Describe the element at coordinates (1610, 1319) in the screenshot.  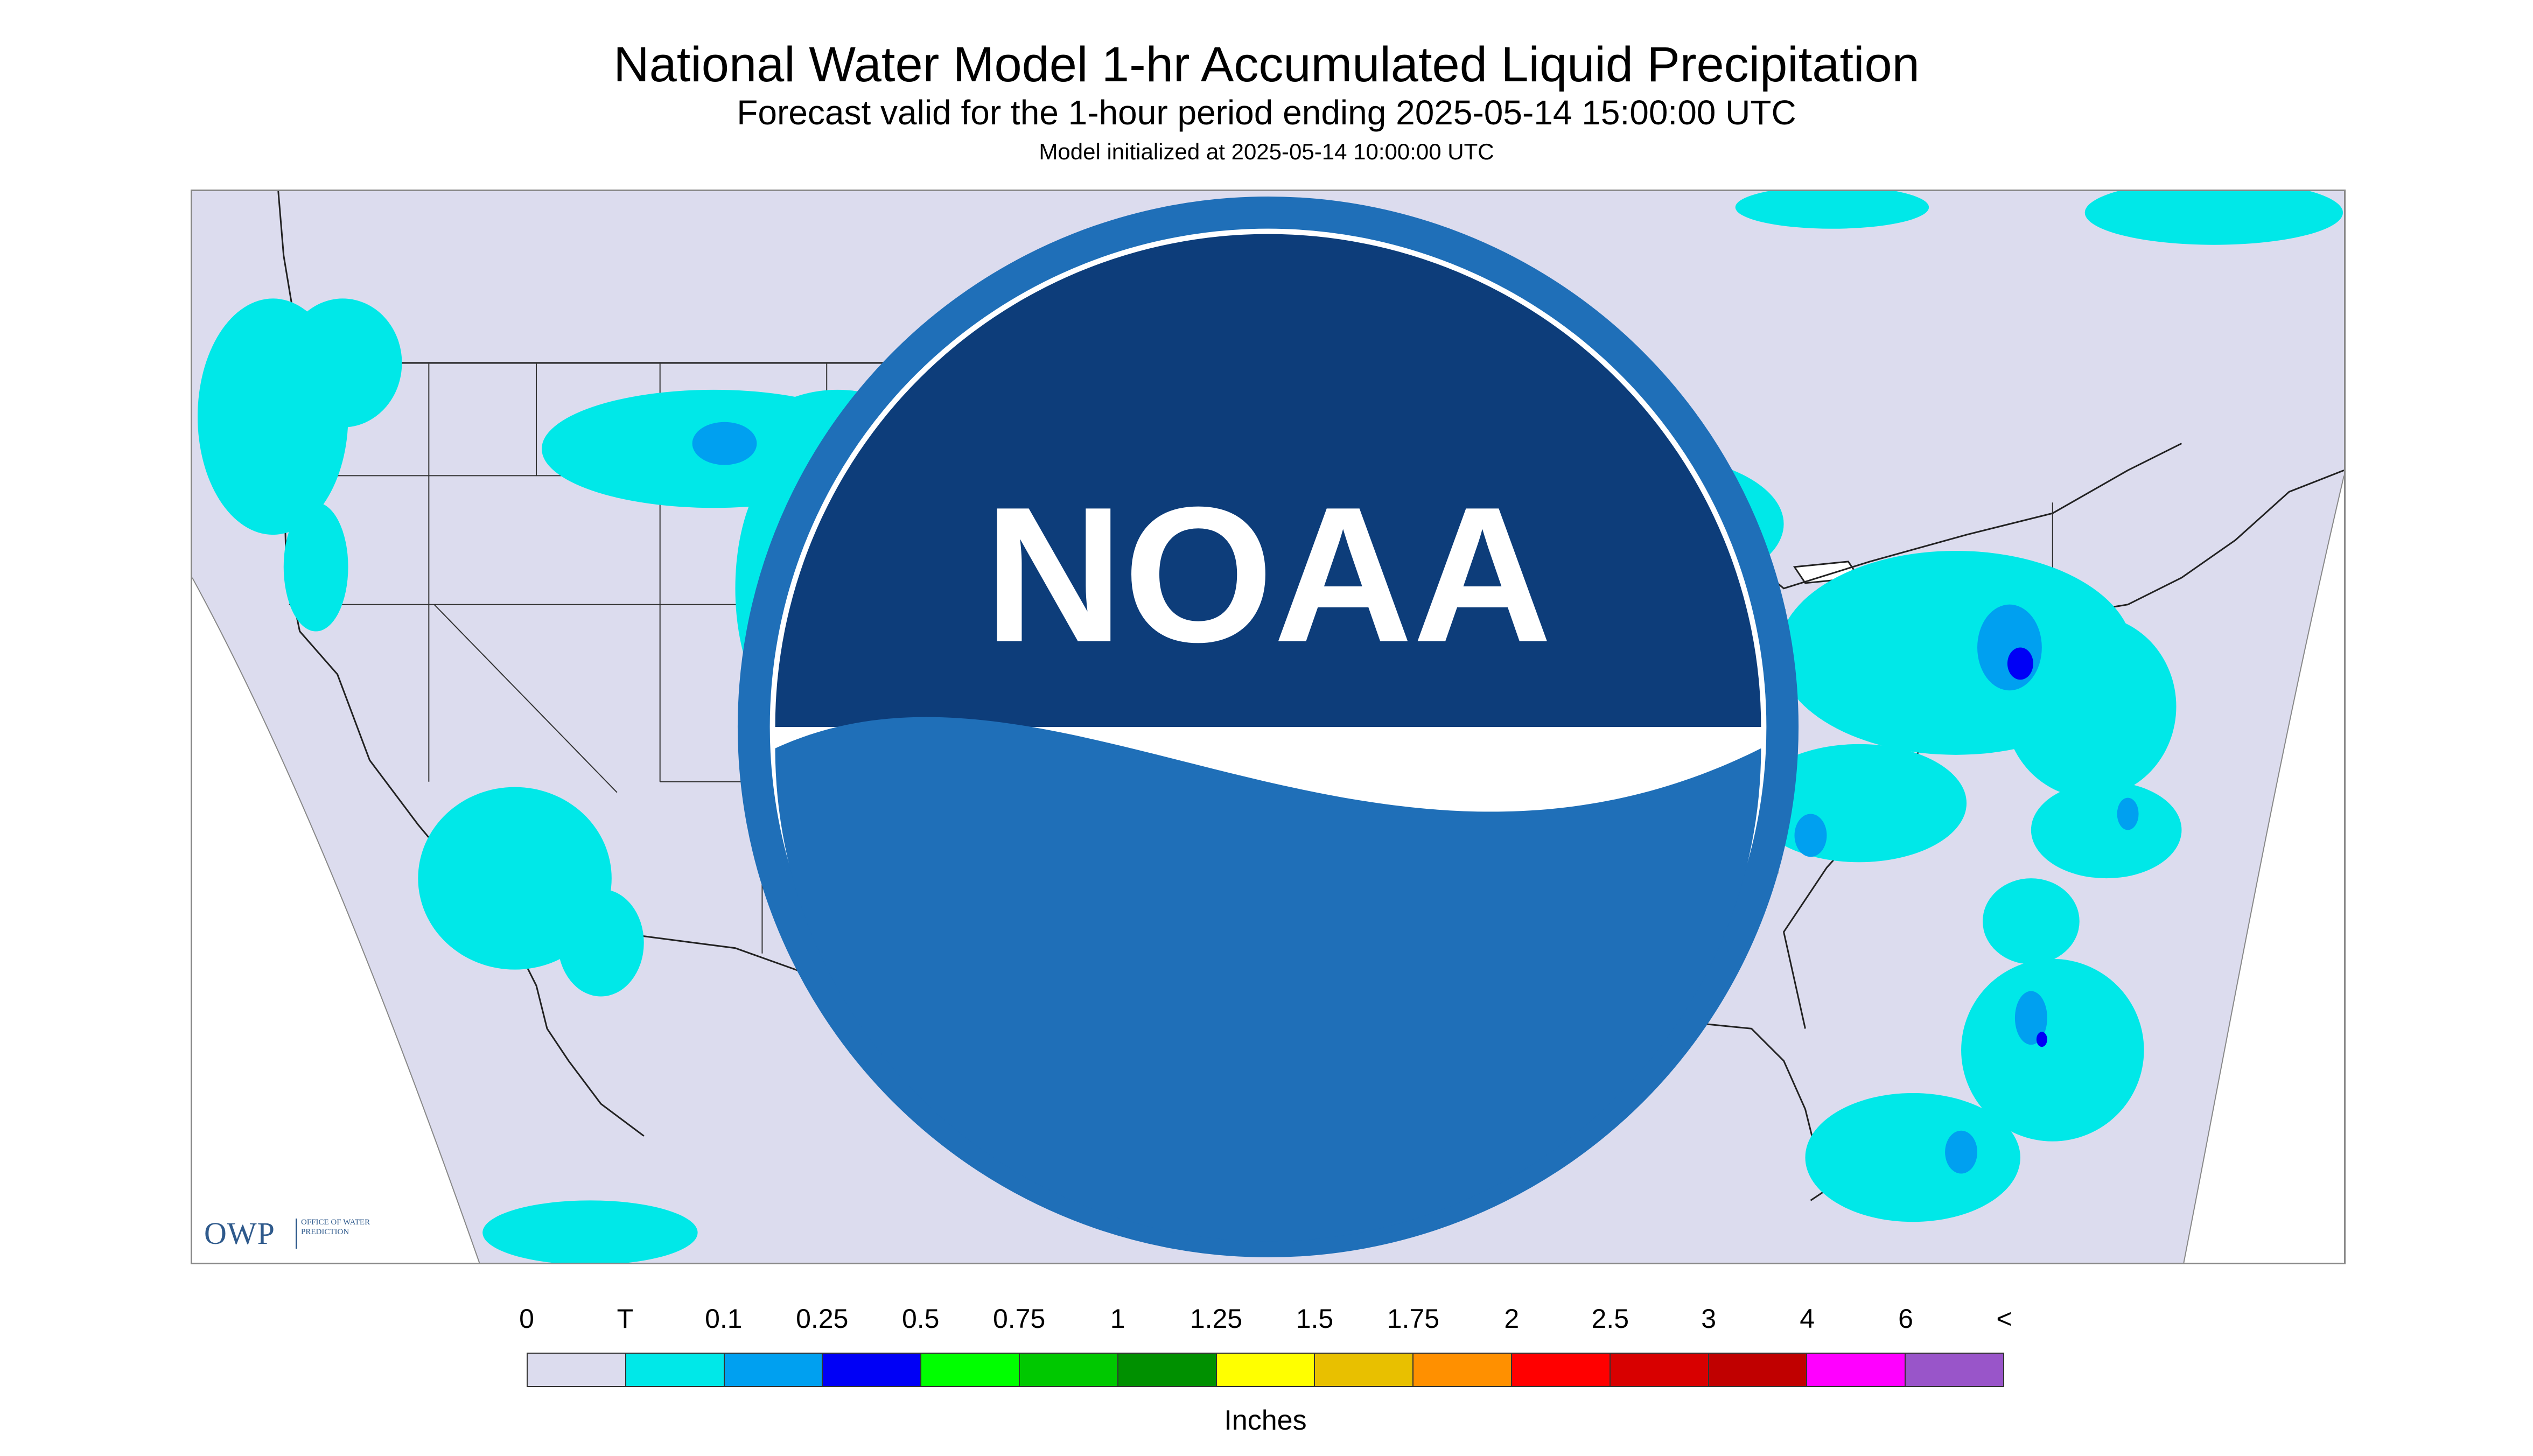
I see `legend-tick-label: 2.5` at that location.